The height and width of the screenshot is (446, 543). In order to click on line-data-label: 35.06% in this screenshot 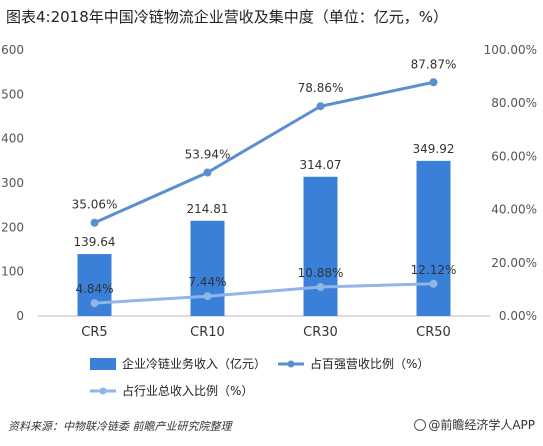, I will do `click(95, 205)`.